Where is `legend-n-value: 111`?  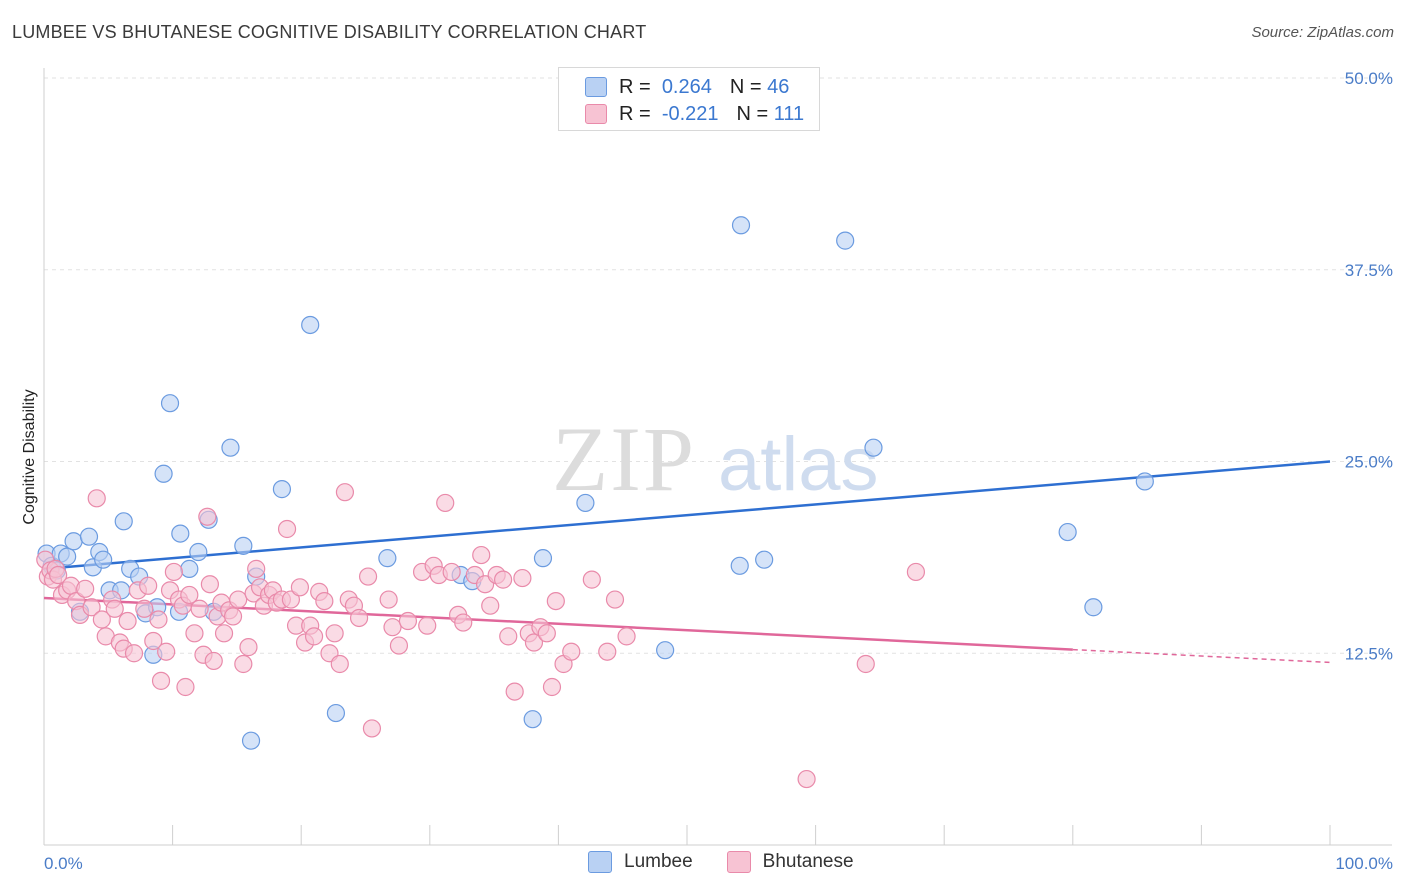 legend-n-value: 111 is located at coordinates (789, 113).